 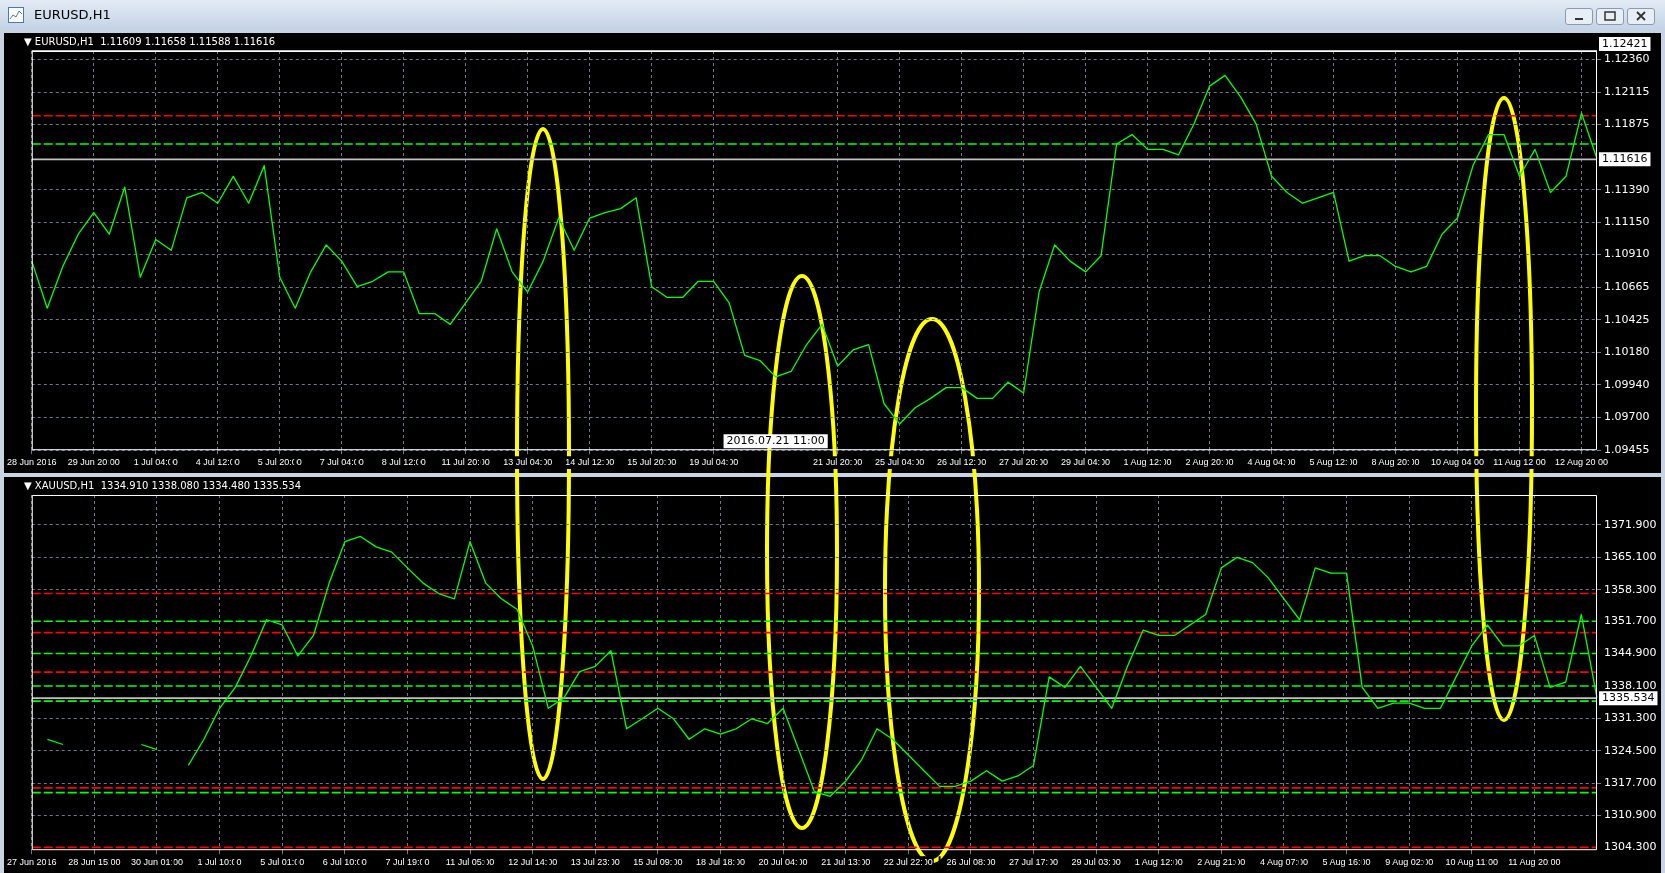 I want to click on y-tick-label: 1.11390, so click(x=1627, y=189).